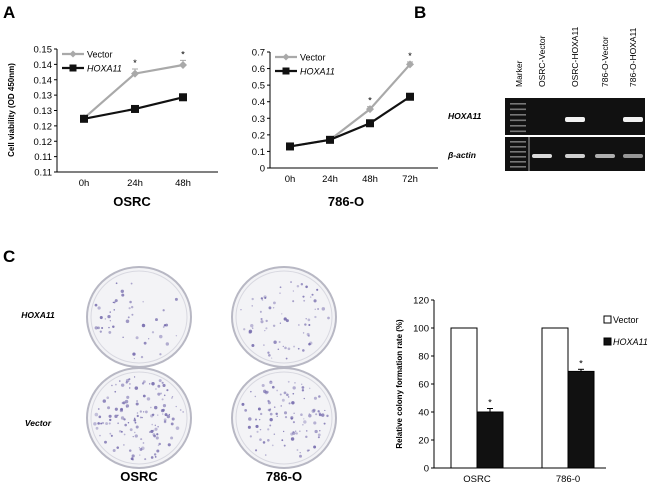 The width and height of the screenshot is (650, 493). I want to click on colony-ytick-label: 120, so click(421, 301).